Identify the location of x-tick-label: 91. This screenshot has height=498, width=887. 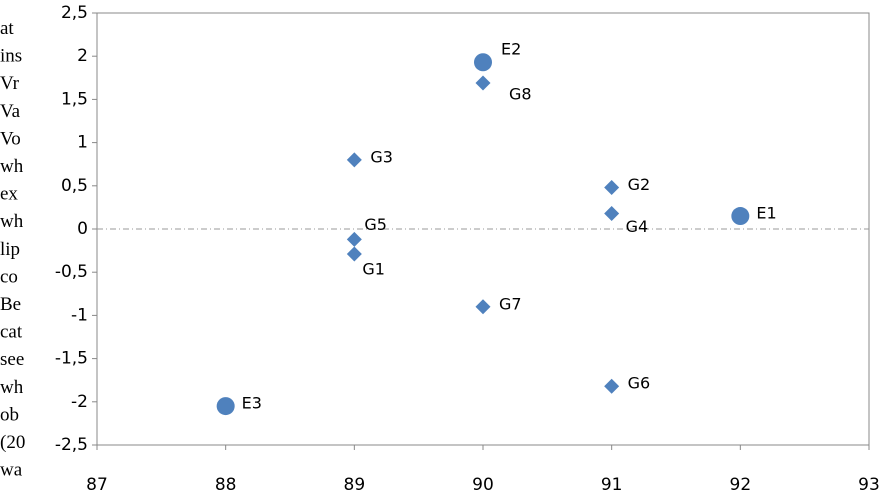
(612, 485).